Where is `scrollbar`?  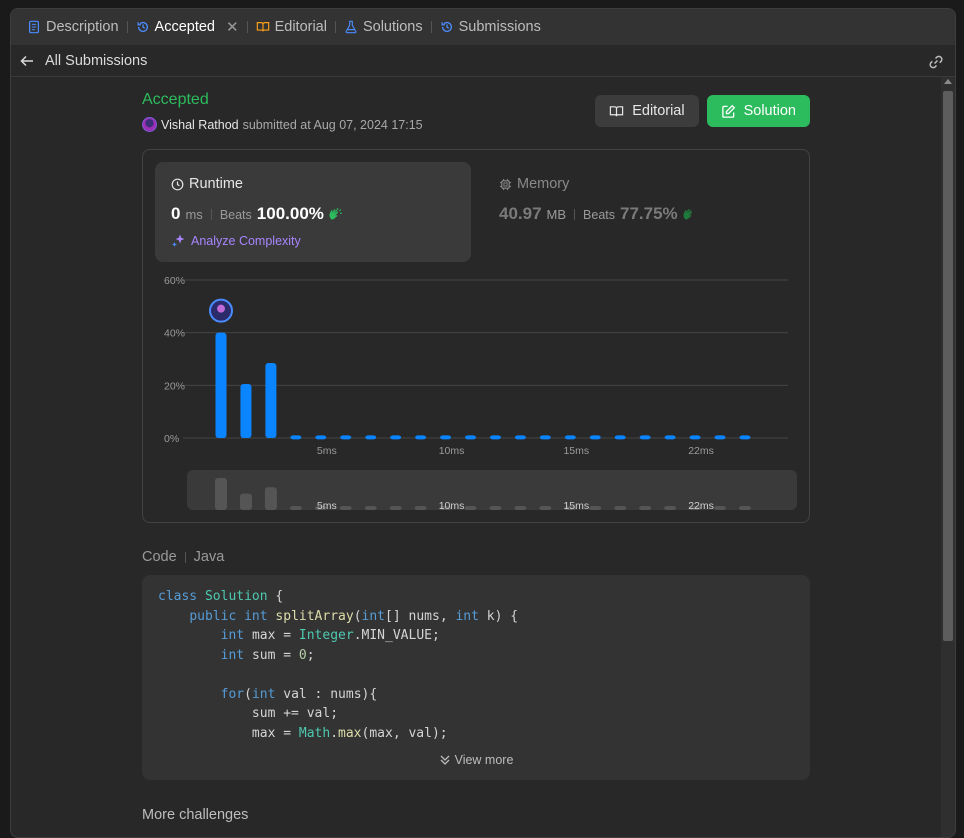
scrollbar is located at coordinates (948, 457).